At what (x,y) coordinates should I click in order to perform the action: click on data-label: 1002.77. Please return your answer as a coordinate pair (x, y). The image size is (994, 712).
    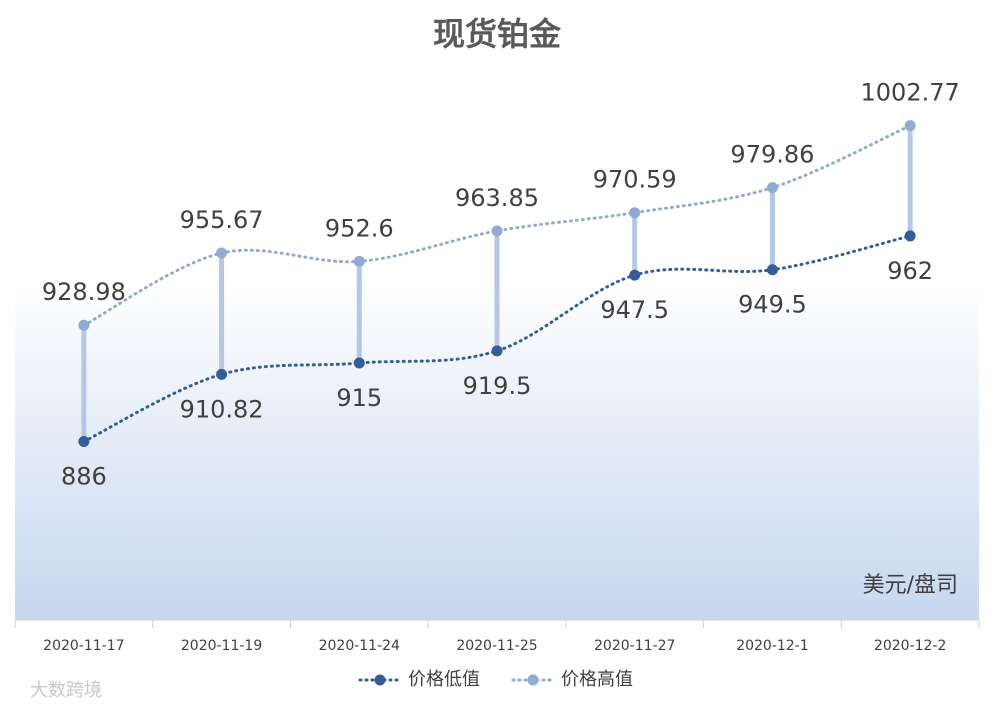
    Looking at the image, I should click on (910, 93).